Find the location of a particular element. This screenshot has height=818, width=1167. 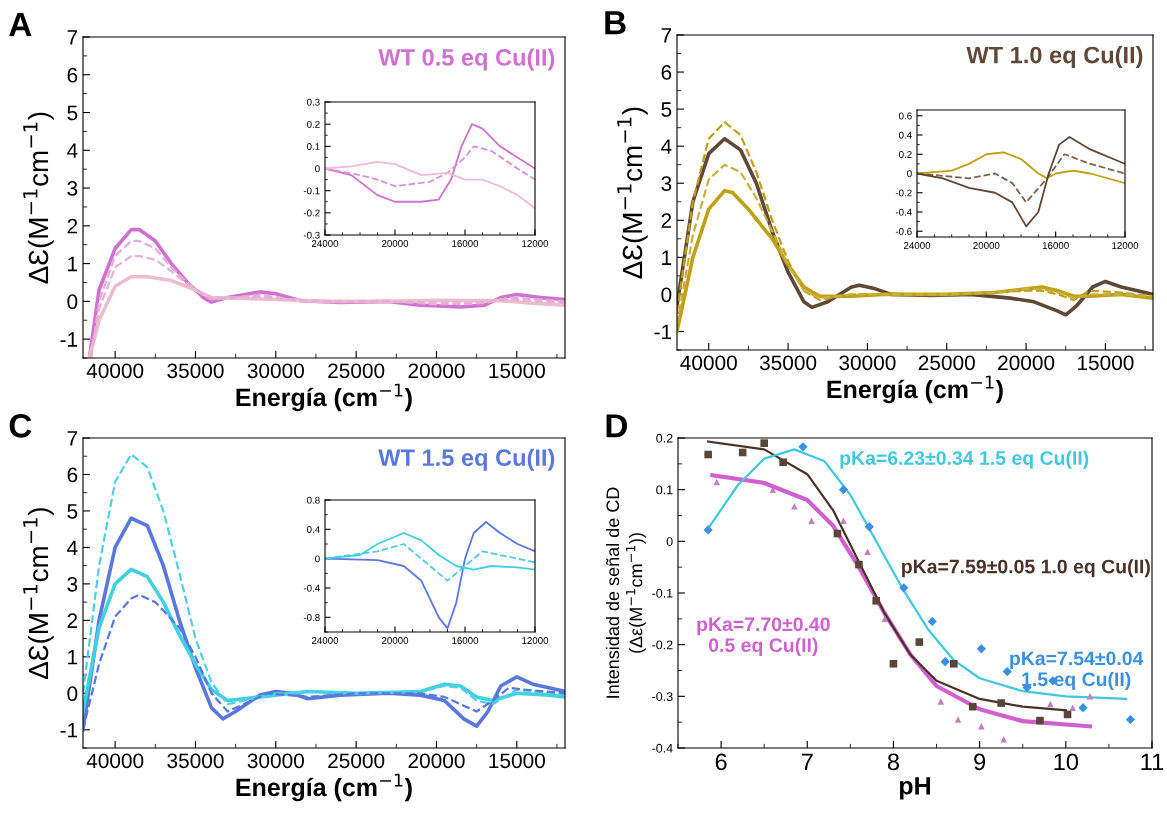

chart-title: WT 1.5 eq Cu(II) is located at coordinates (466, 459).